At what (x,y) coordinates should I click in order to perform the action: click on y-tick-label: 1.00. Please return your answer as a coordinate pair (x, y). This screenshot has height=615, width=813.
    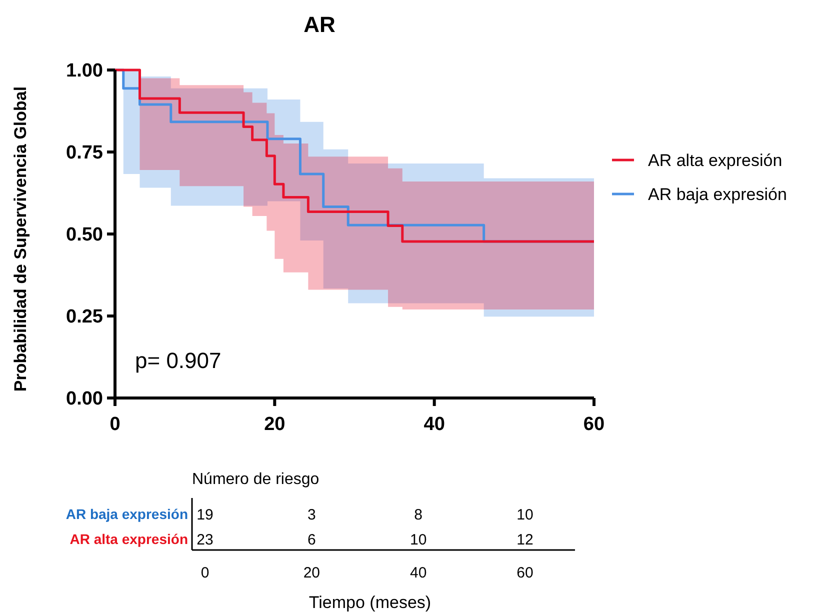
    Looking at the image, I should click on (84, 71).